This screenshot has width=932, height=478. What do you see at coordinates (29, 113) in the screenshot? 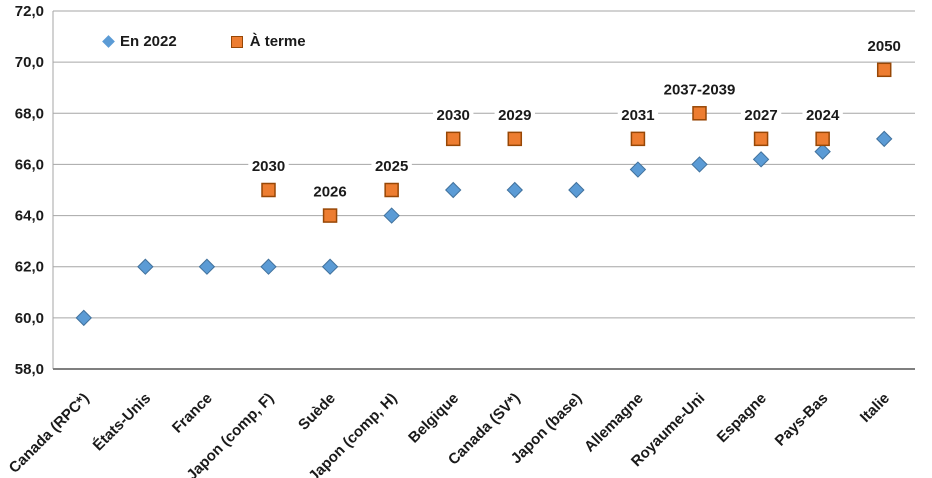
I see `y-axis-tick-label: 68,0` at bounding box center [29, 113].